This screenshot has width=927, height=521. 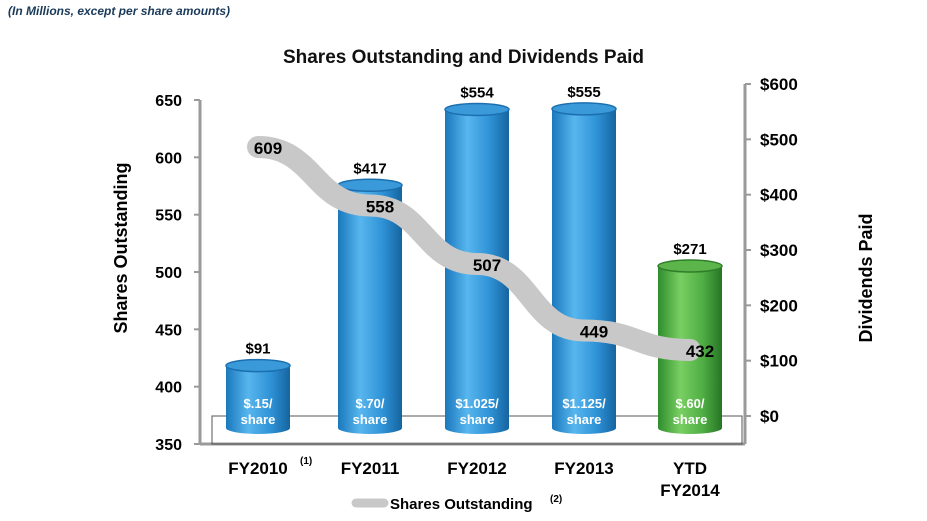 I want to click on per-share-amount-label: $.60/, so click(x=690, y=403).